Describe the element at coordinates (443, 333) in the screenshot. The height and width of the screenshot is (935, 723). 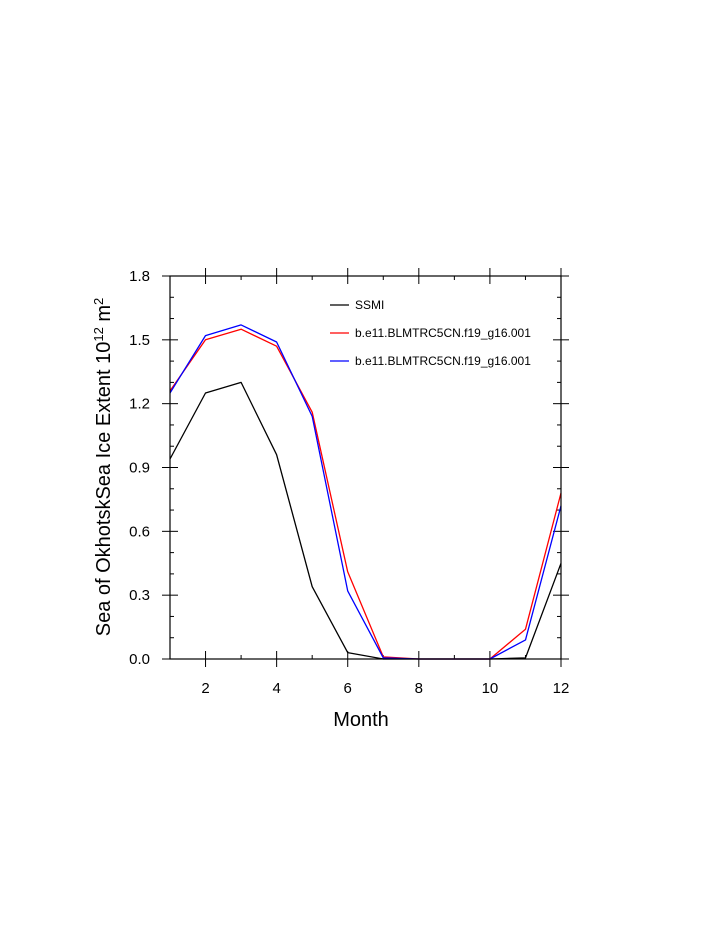
I see `legend-label-2: b.e11.BLMTRC5CN.f19_g16.001` at that location.